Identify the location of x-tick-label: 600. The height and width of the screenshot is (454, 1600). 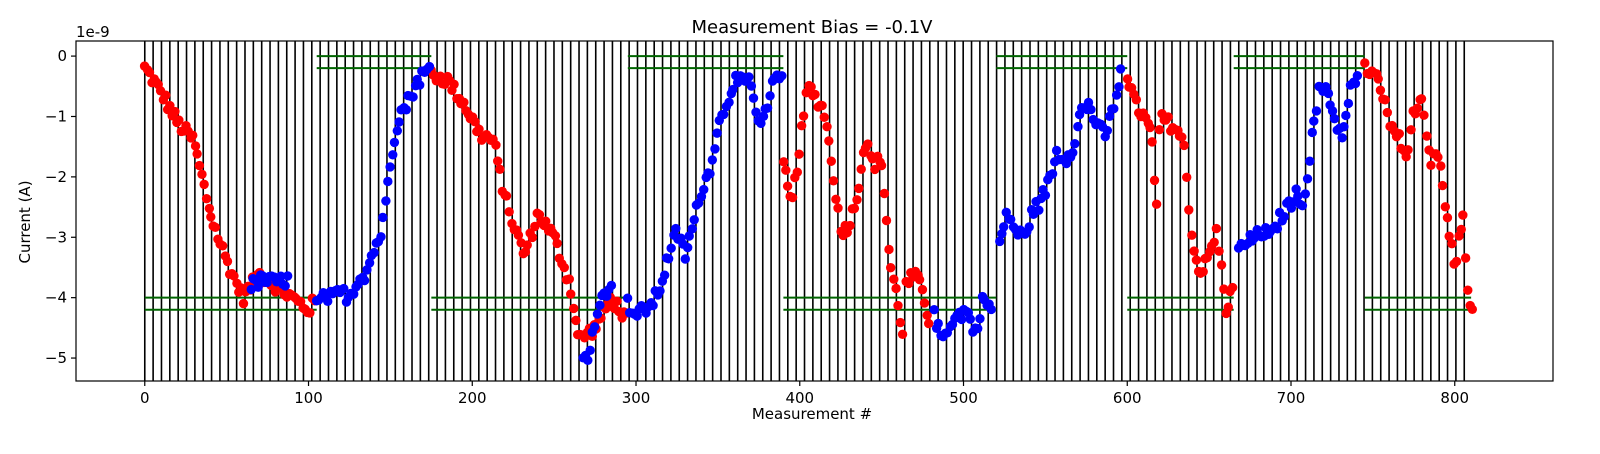
(1127, 398).